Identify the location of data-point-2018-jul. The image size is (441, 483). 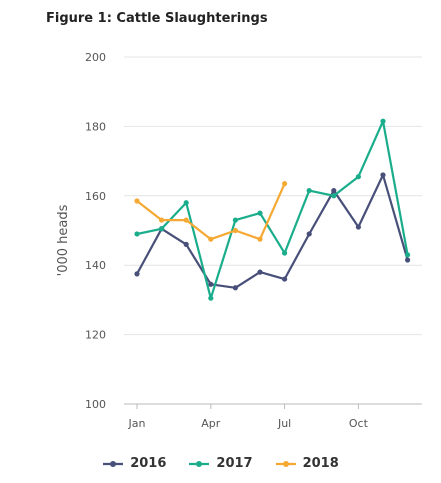
(285, 184).